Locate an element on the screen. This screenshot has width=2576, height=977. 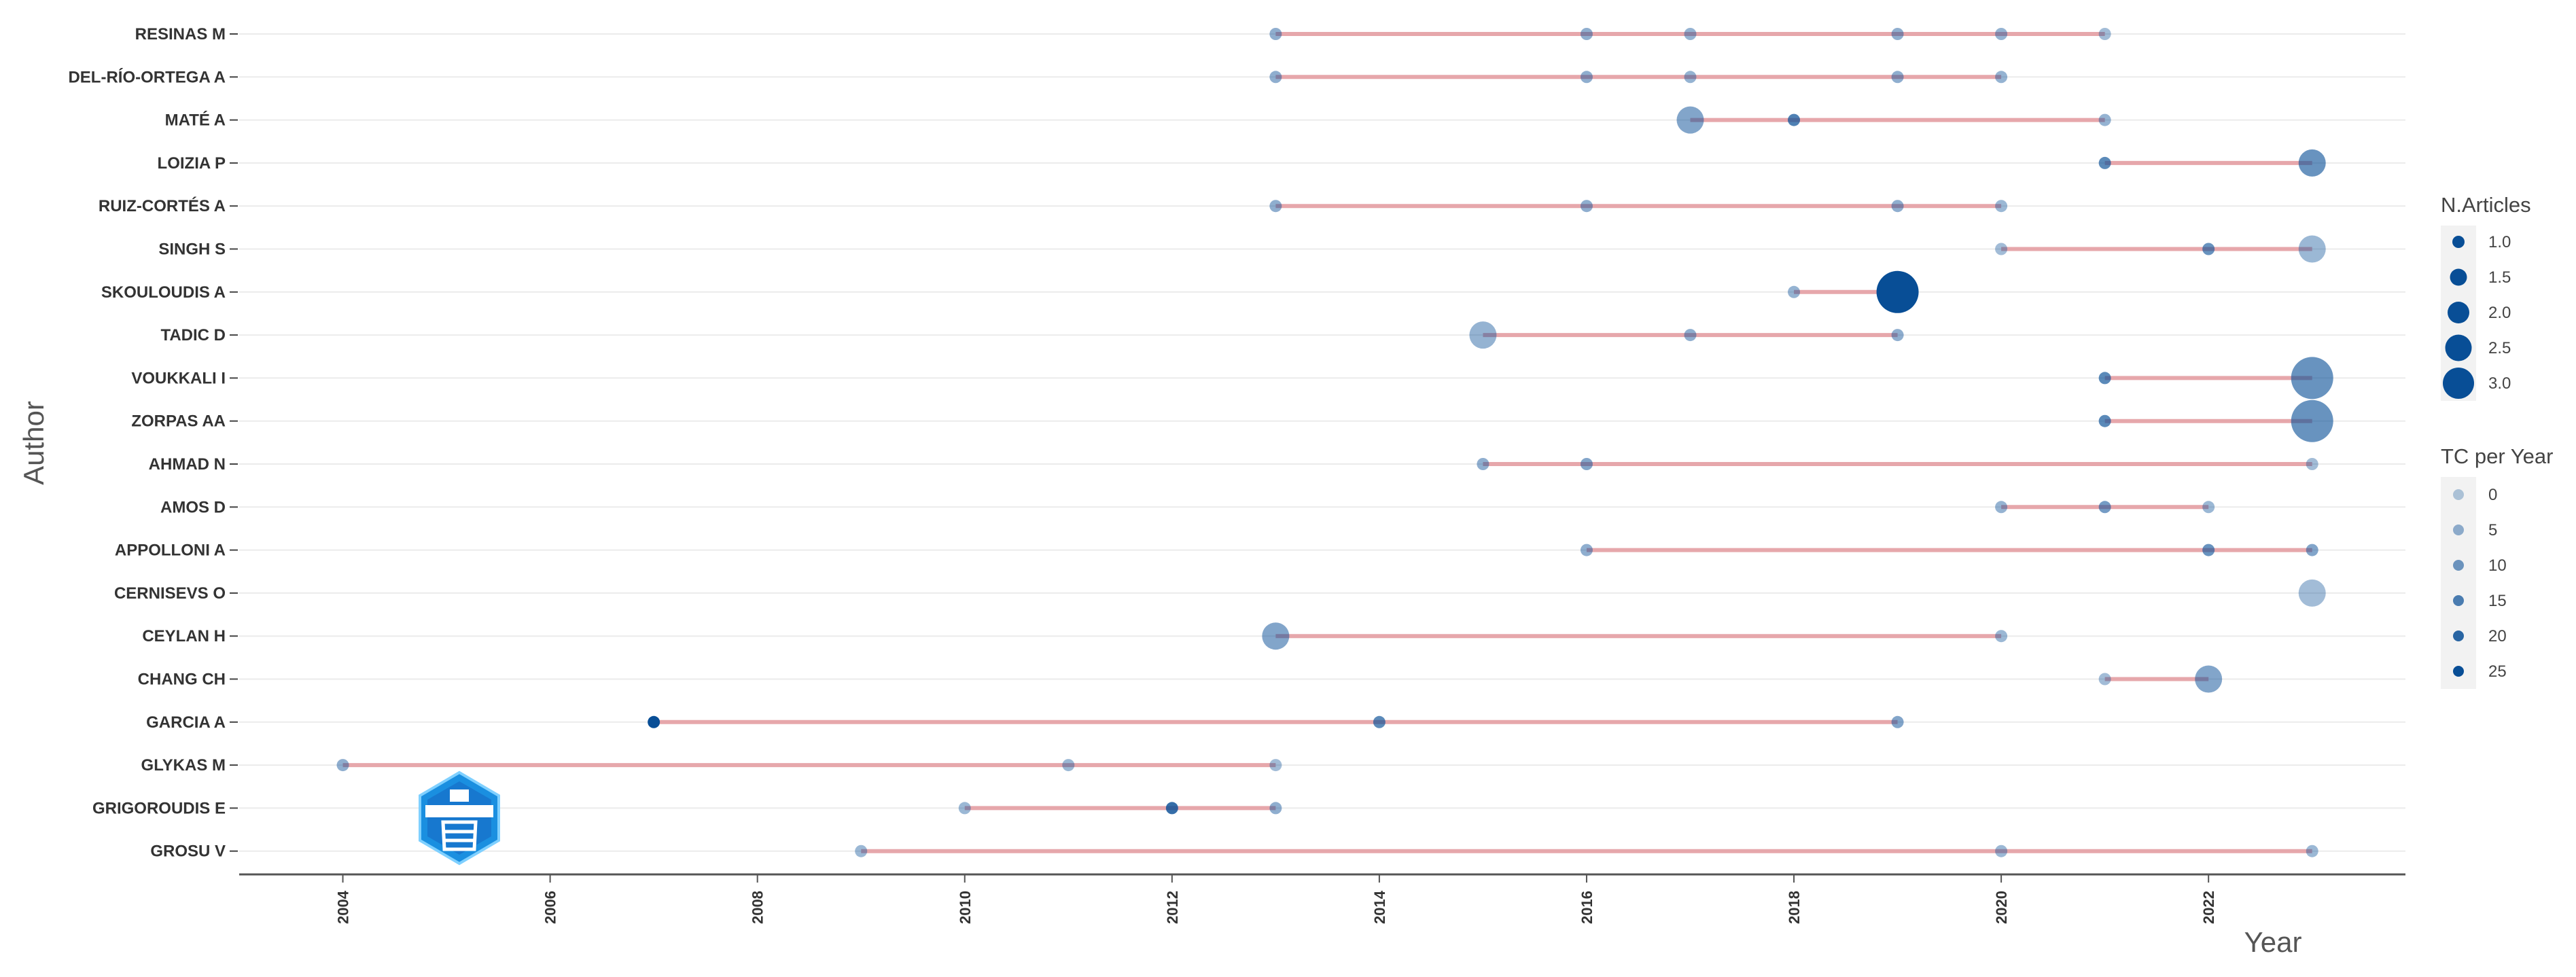
x-tick-label: 2014 is located at coordinates (1379, 907).